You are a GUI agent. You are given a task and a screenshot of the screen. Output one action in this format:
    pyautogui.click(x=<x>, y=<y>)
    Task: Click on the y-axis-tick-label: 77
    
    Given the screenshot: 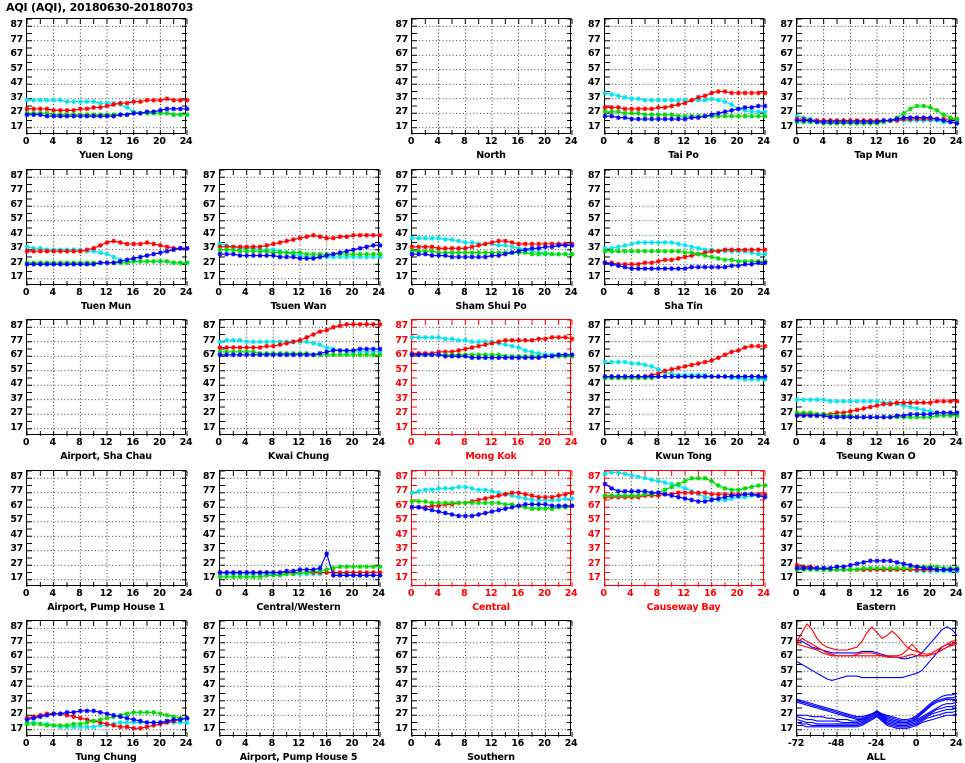 What is the action you would take?
    pyautogui.click(x=786, y=491)
    